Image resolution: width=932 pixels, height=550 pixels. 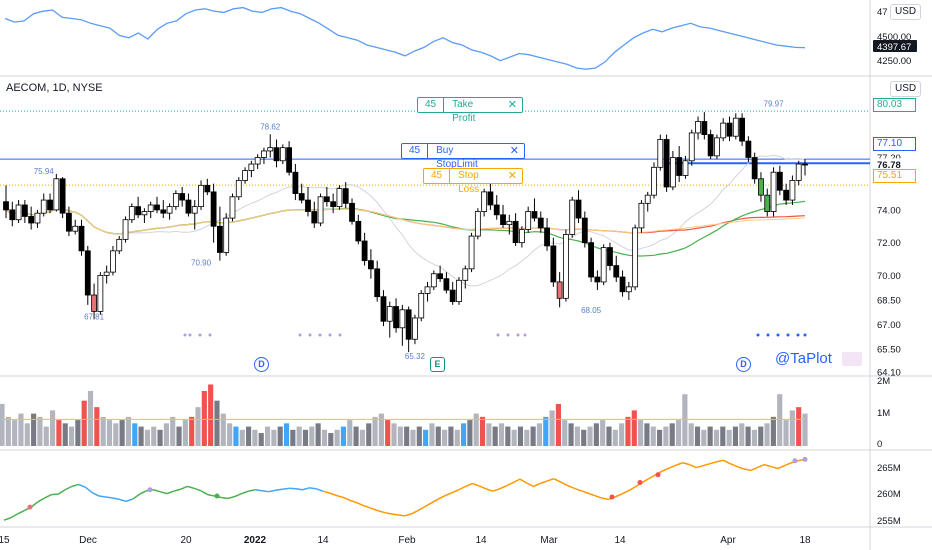 What do you see at coordinates (514, 151) in the screenshot?
I see `buy-stop-limit-close-icon: ✕` at bounding box center [514, 151].